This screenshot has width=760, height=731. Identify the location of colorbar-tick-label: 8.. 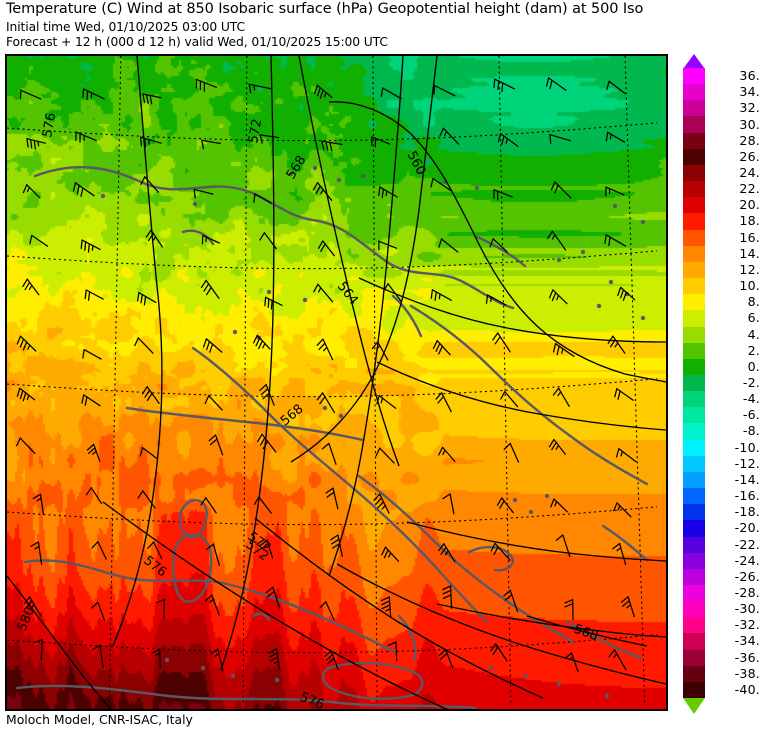
(753, 302).